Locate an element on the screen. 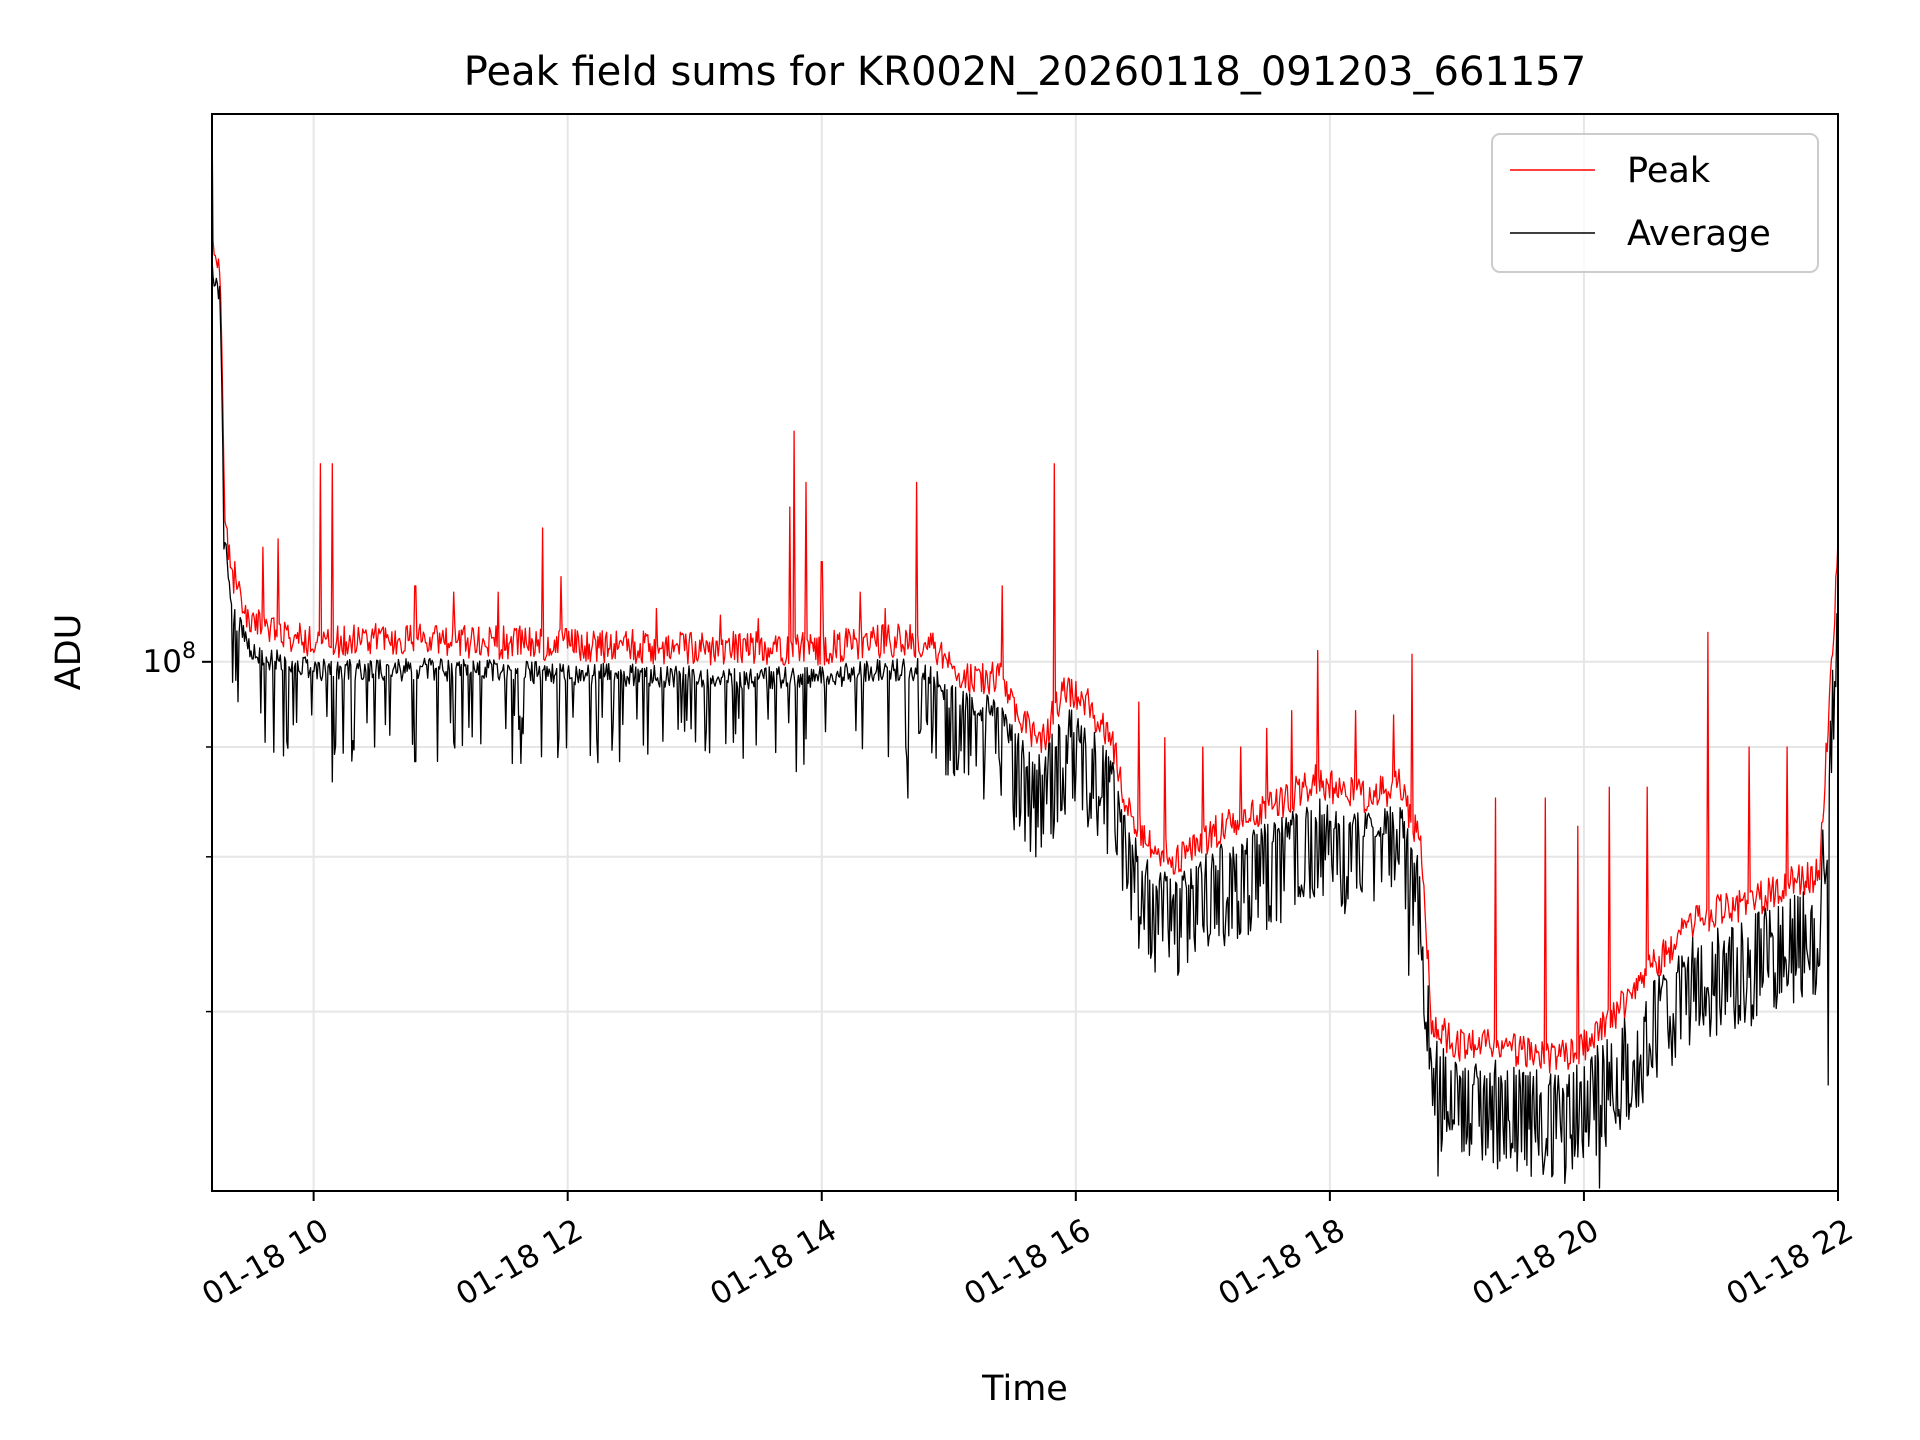 The image size is (1920, 1440). y-axis-label: ADU is located at coordinates (69, 652).